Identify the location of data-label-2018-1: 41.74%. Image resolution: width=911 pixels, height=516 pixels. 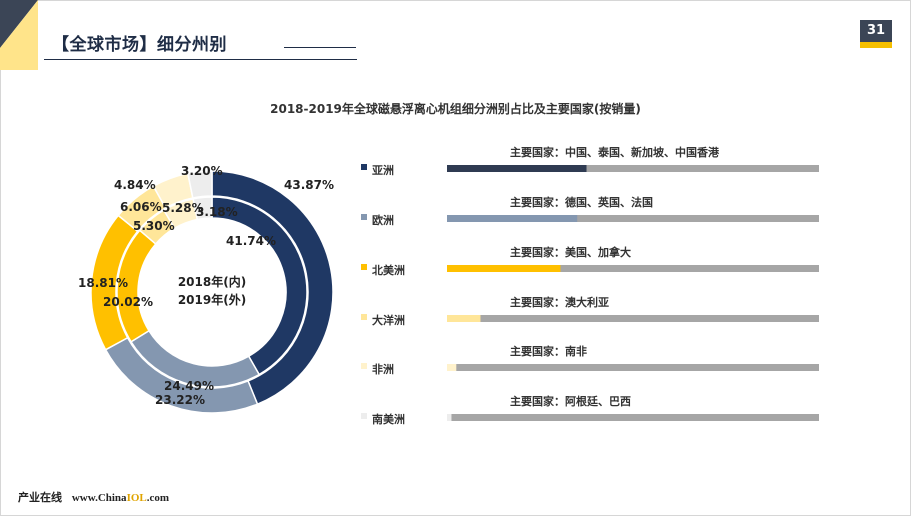
(251, 241).